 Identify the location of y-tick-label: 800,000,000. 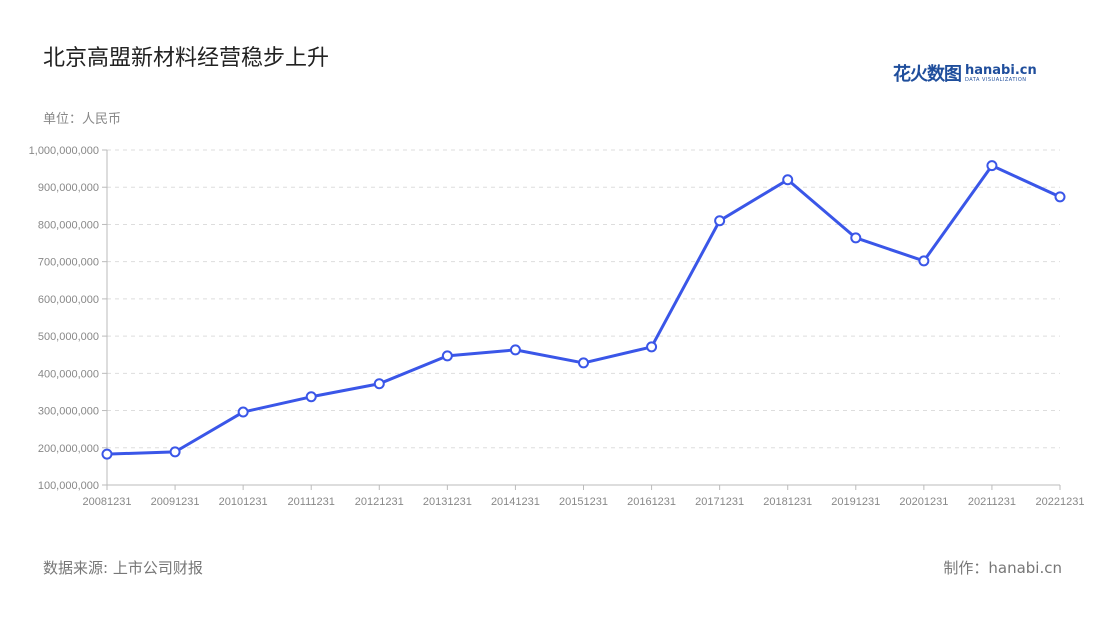
(68, 225).